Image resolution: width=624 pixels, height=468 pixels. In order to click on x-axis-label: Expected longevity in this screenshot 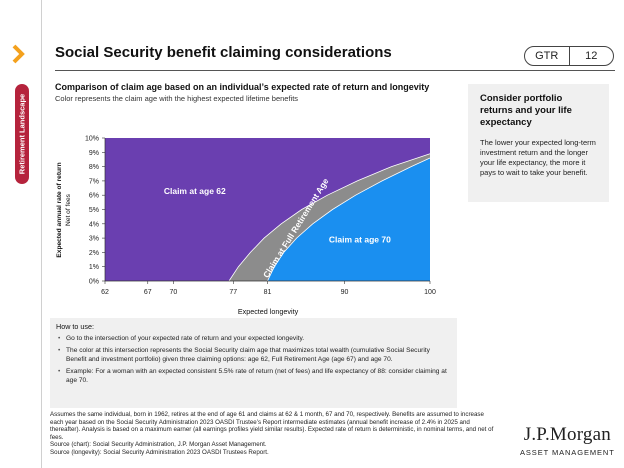, I will do `click(268, 311)`.